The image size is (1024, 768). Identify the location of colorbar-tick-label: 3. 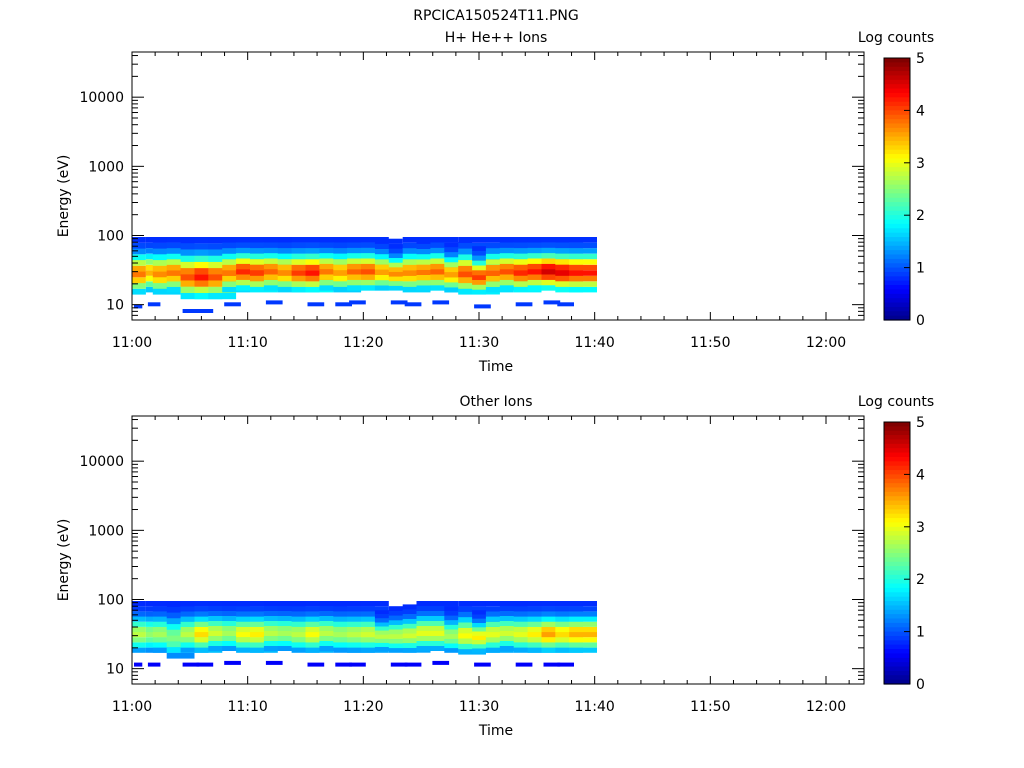
(920, 528).